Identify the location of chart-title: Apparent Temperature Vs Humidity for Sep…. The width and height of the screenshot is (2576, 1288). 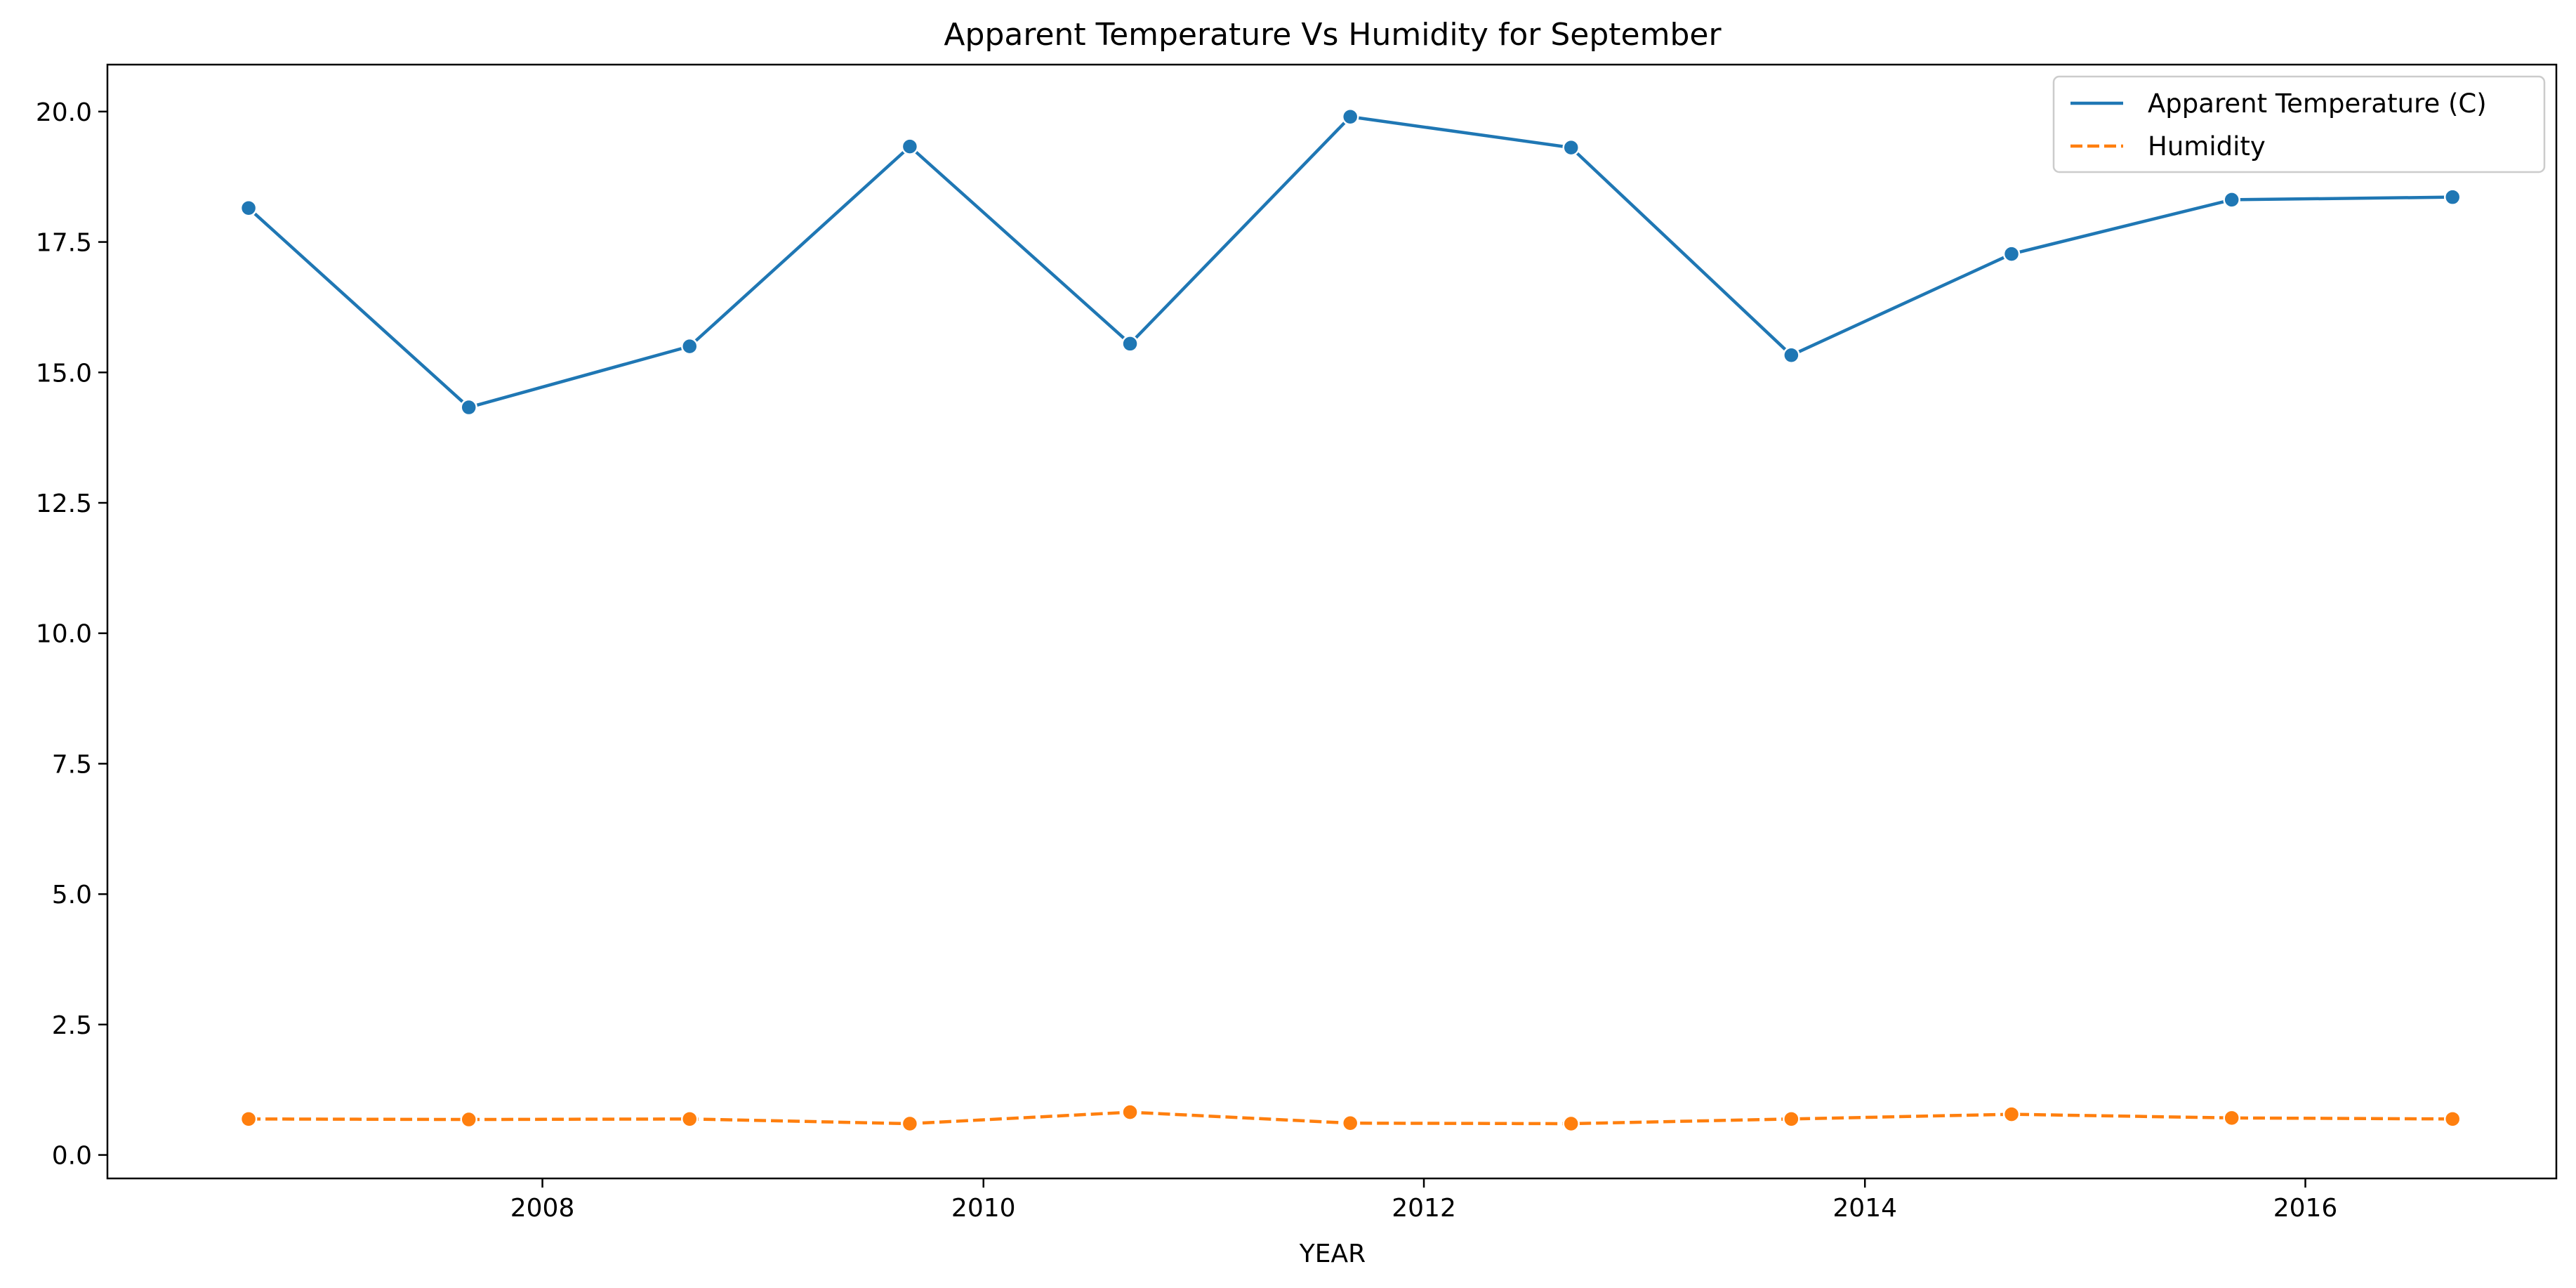
(1333, 35).